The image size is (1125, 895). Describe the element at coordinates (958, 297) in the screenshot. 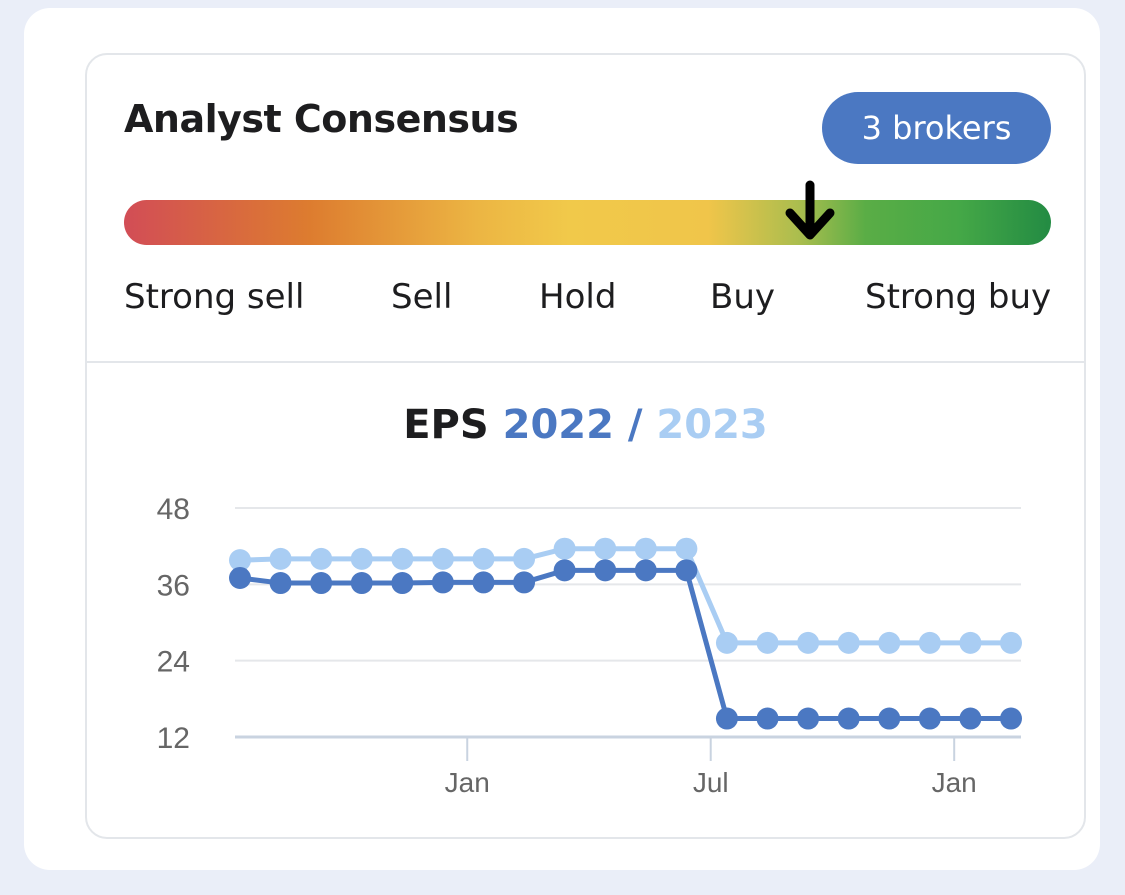

I see `scale-label-strong-buy: Strong buy` at that location.